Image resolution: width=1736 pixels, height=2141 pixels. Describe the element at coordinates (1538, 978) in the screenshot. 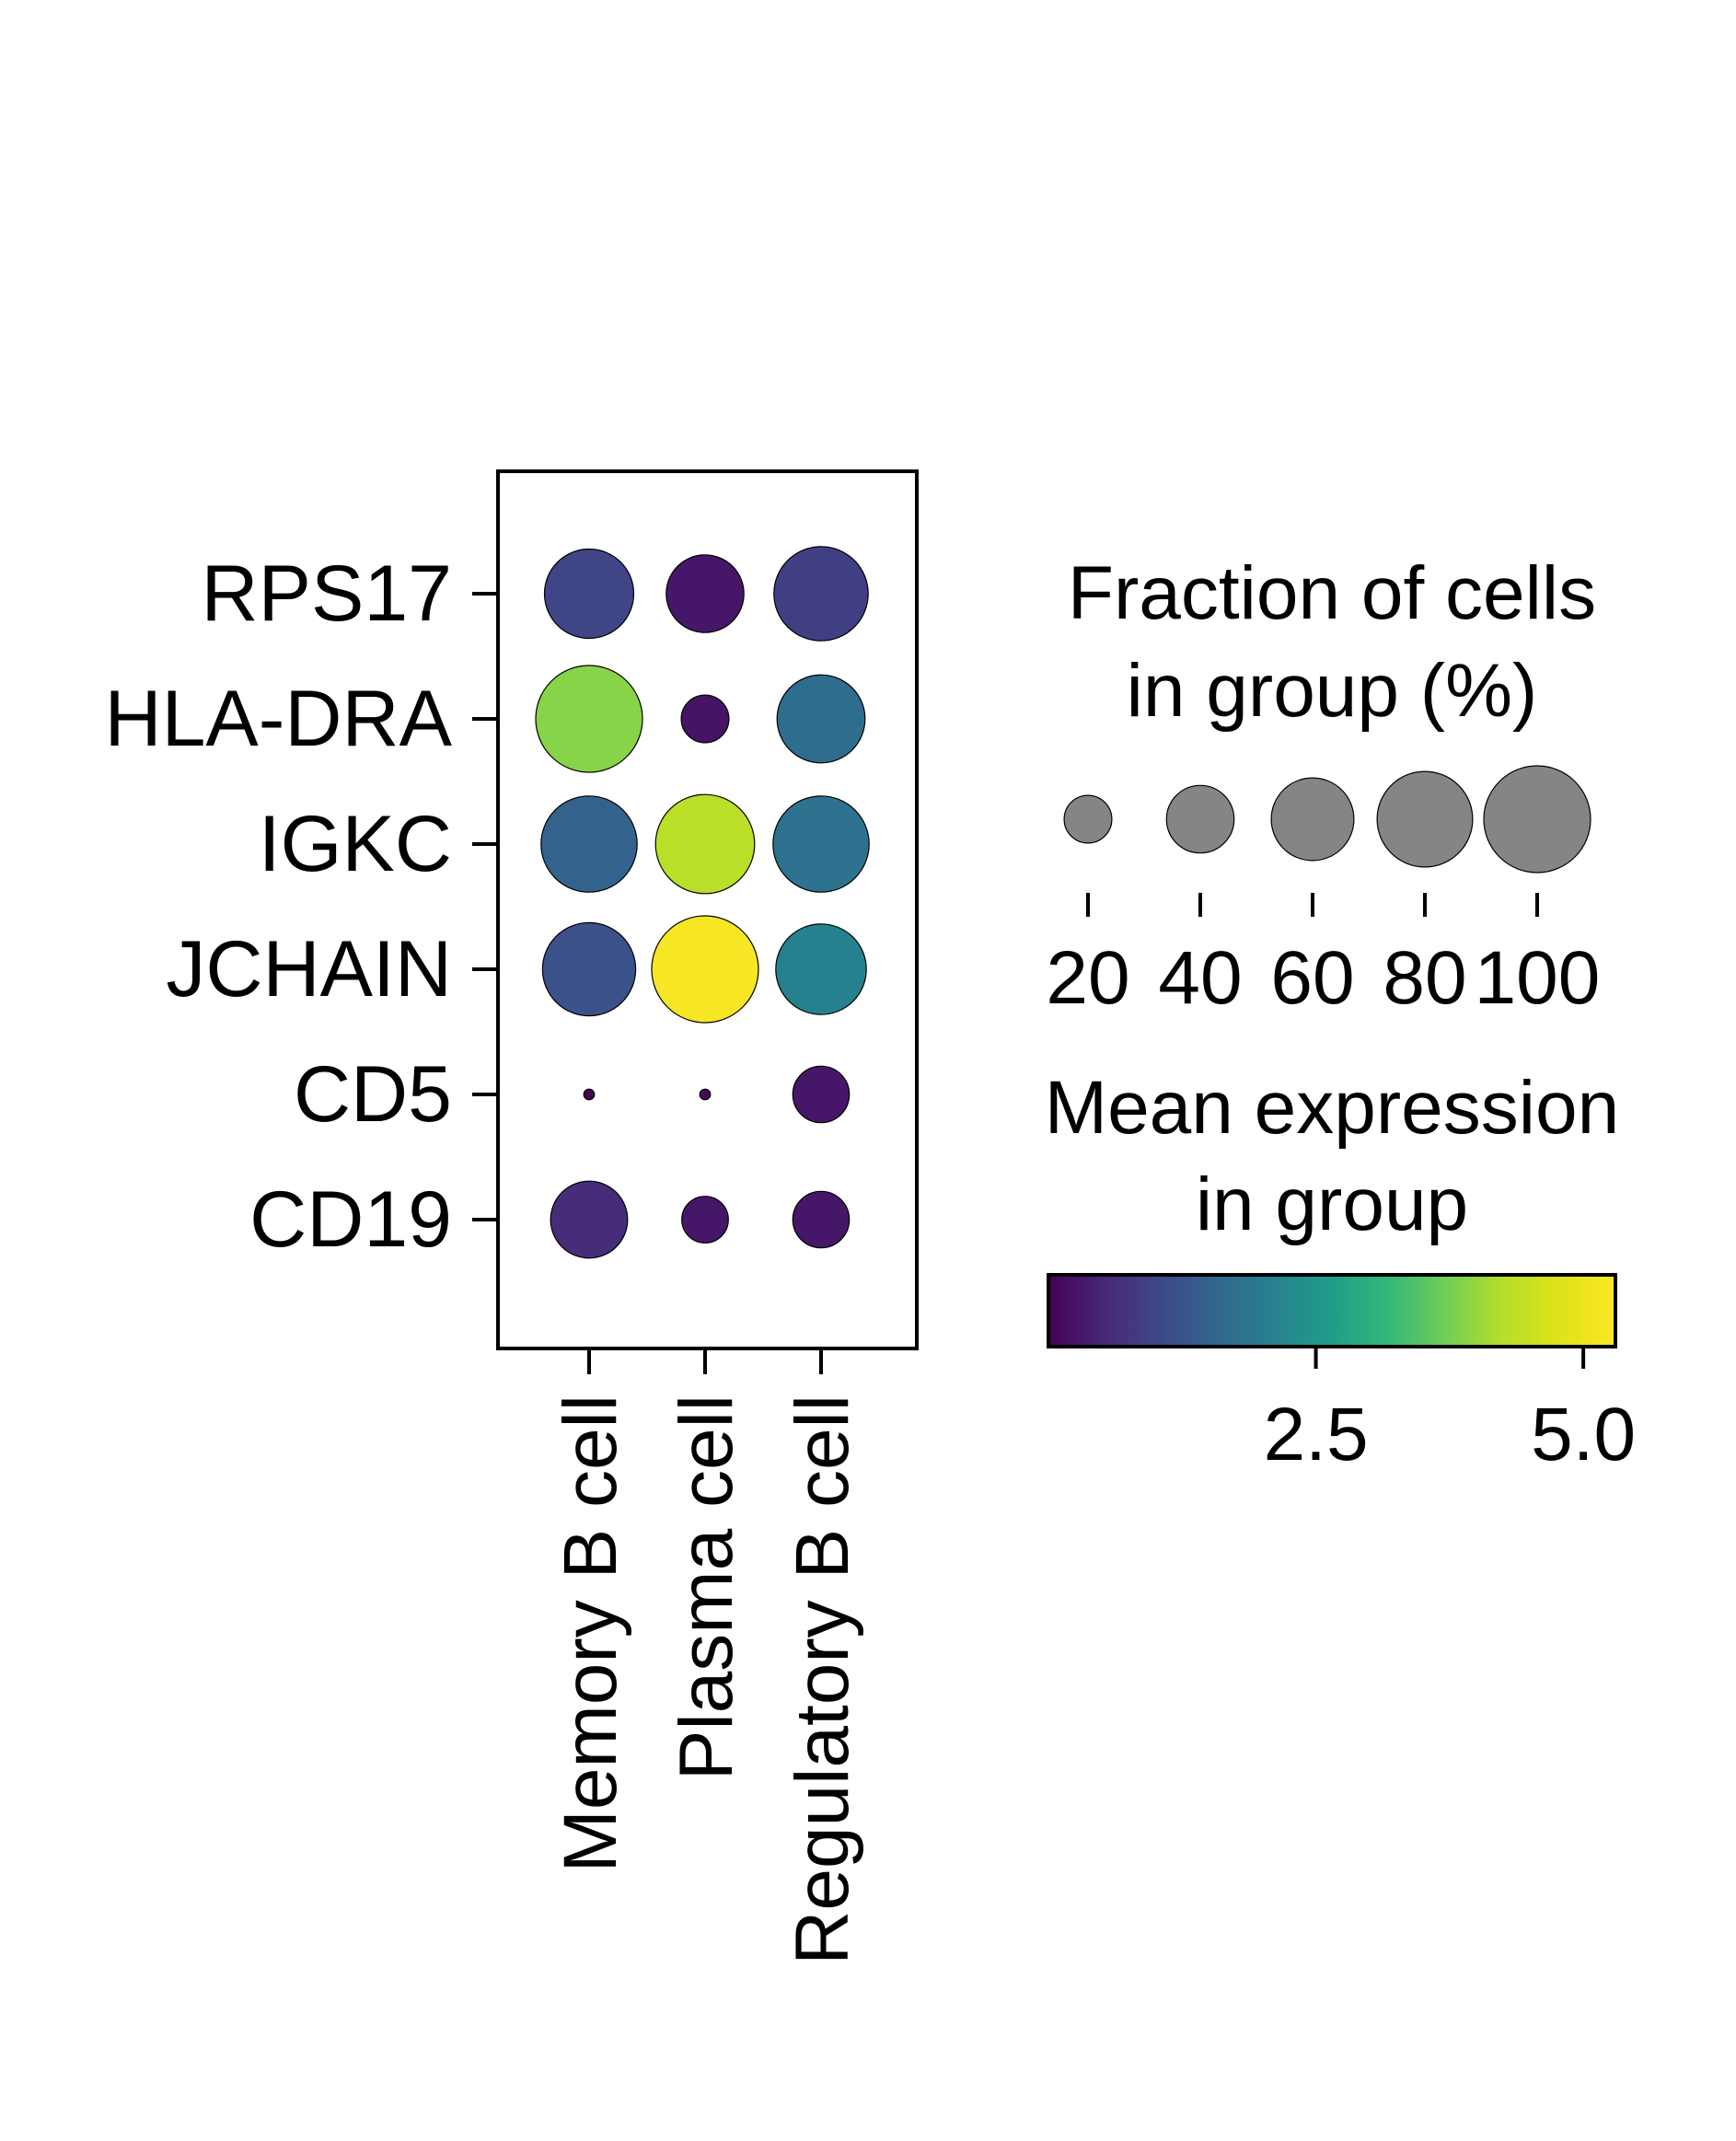

I see `size-legend-tick-label: 100` at that location.